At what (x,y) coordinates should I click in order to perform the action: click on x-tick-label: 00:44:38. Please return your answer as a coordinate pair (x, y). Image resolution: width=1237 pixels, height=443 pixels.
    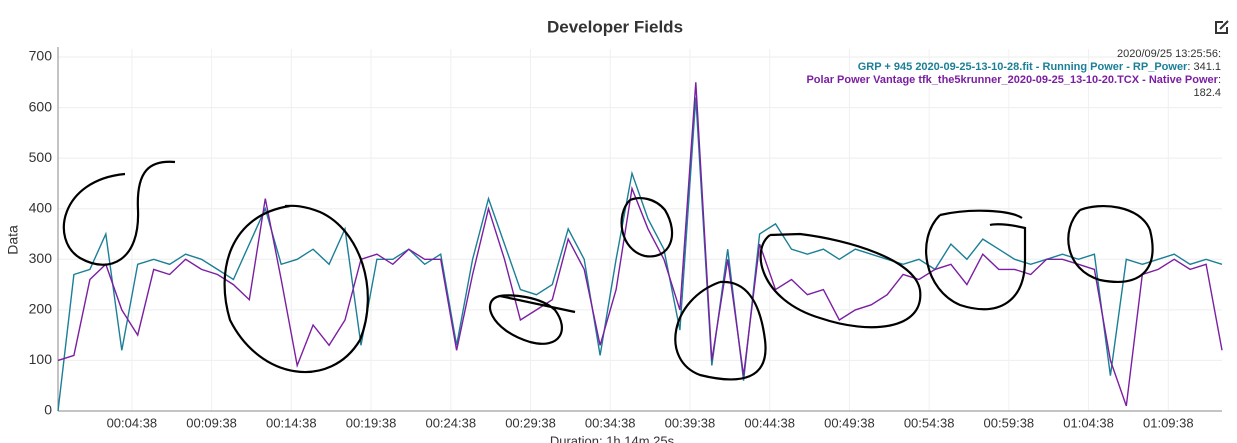
    Looking at the image, I should click on (769, 422).